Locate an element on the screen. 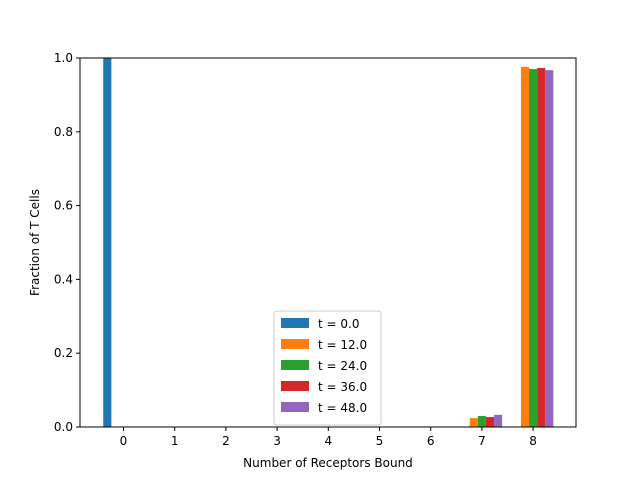  legend: t = 0.0 t = 12.0 t = 24.0 t = 36.0 t = 48.0 is located at coordinates (327, 368).